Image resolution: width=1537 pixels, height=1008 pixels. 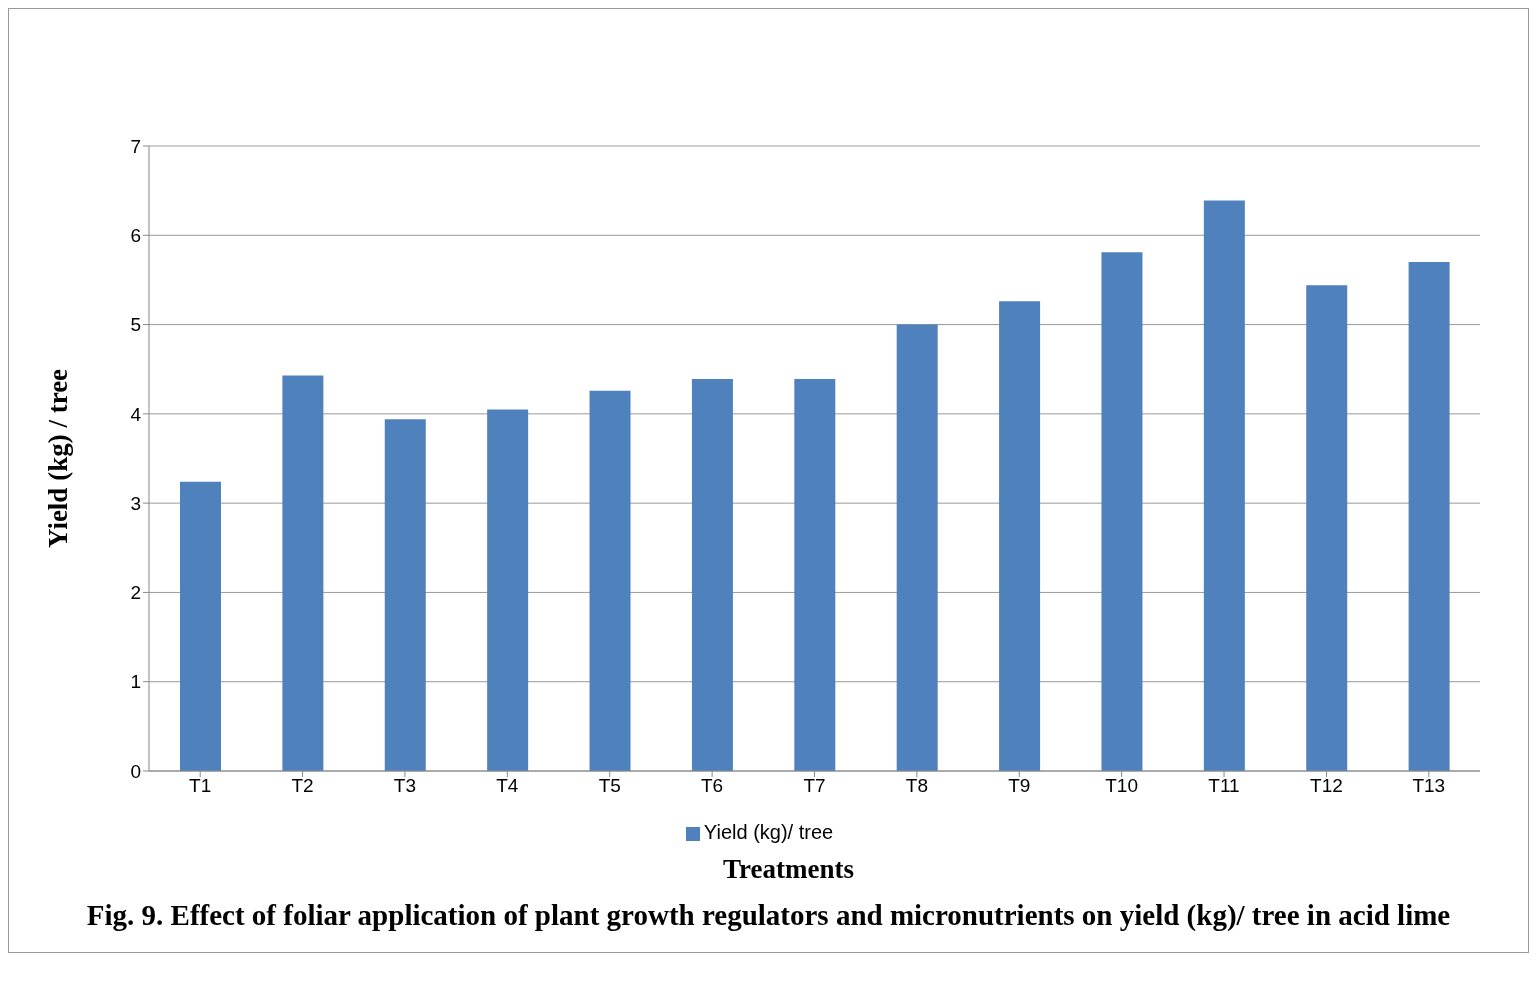 What do you see at coordinates (135, 593) in the screenshot?
I see `y-tick-label: 2` at bounding box center [135, 593].